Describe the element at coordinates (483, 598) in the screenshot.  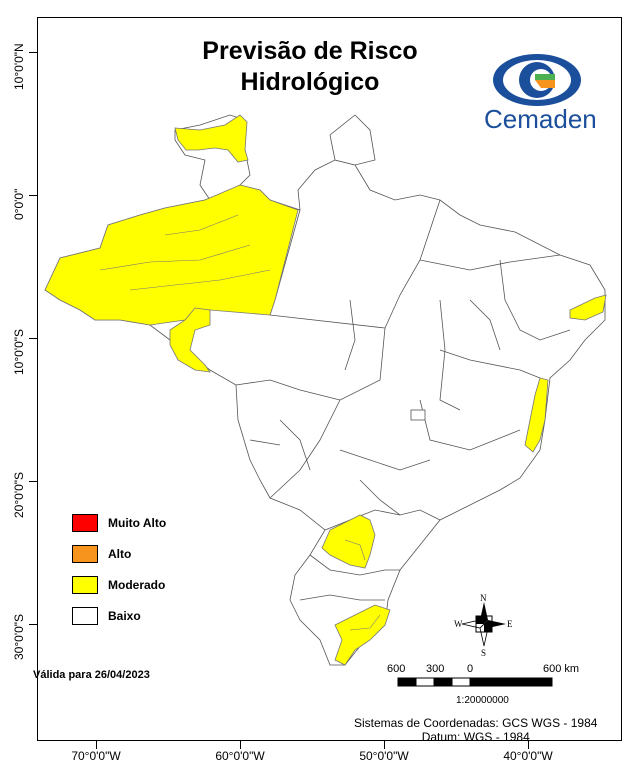
I see `compass-n: N` at that location.